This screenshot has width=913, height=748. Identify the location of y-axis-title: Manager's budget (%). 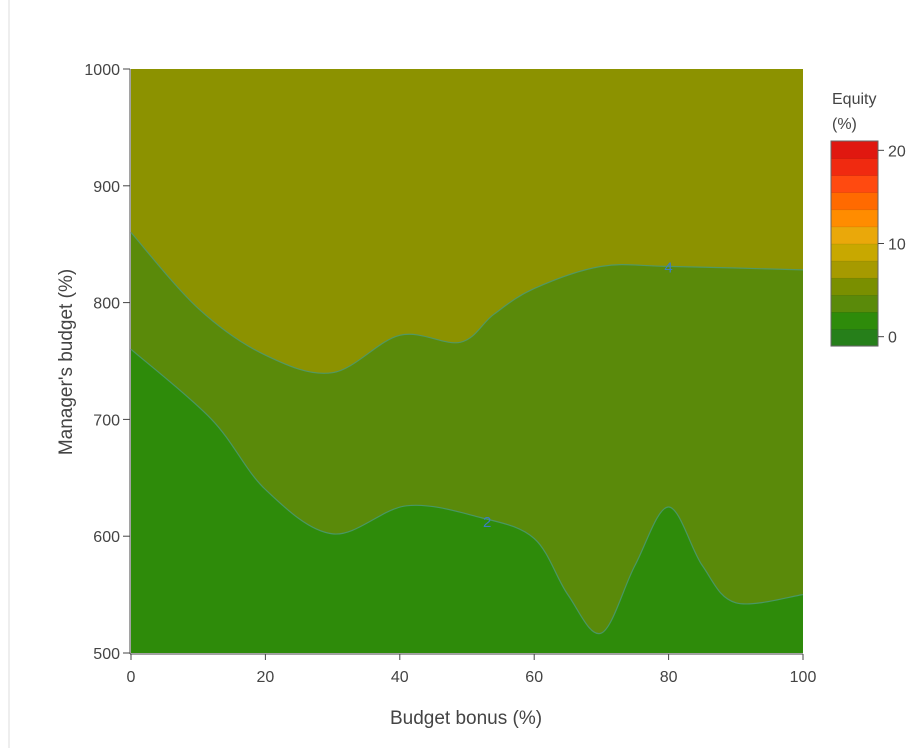
(66, 362).